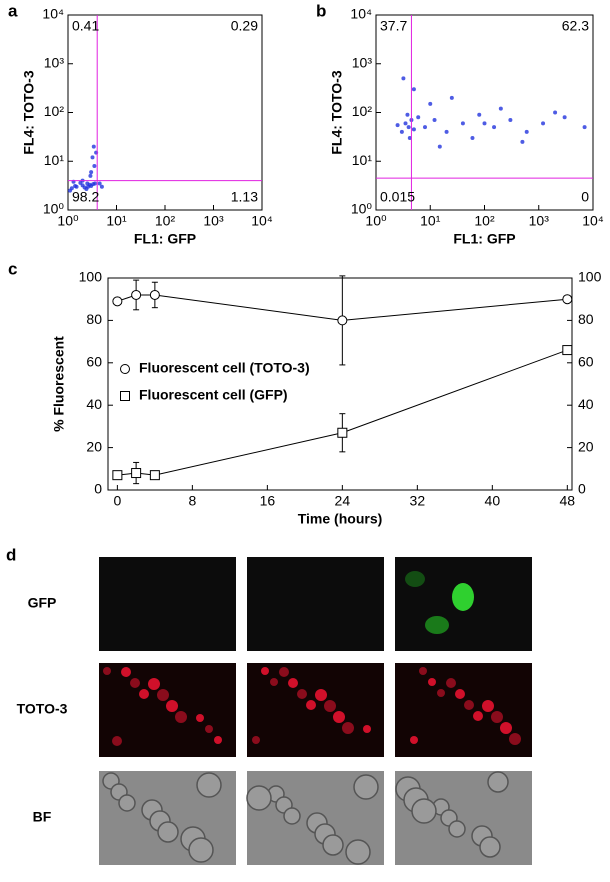 The width and height of the screenshot is (610, 882). I want to click on y-tick-label: 20, so click(94, 446).